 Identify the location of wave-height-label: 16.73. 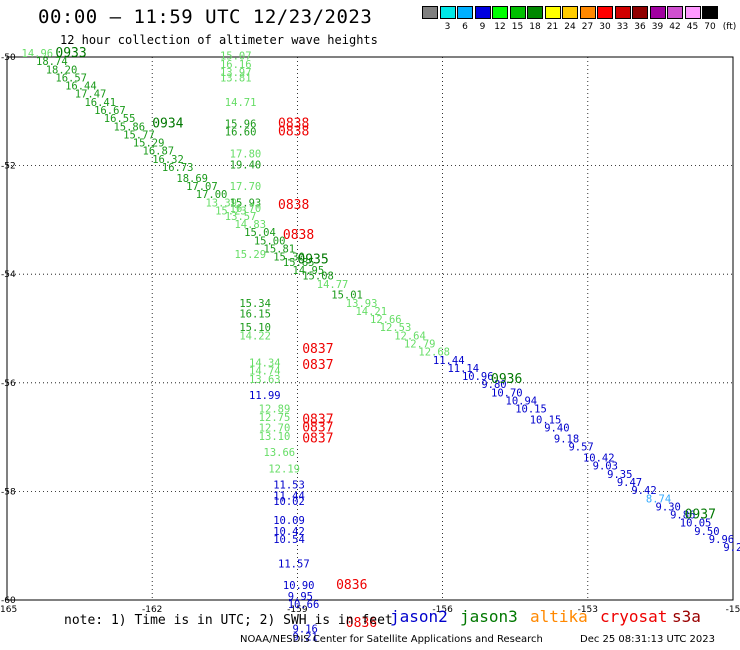
(178, 168).